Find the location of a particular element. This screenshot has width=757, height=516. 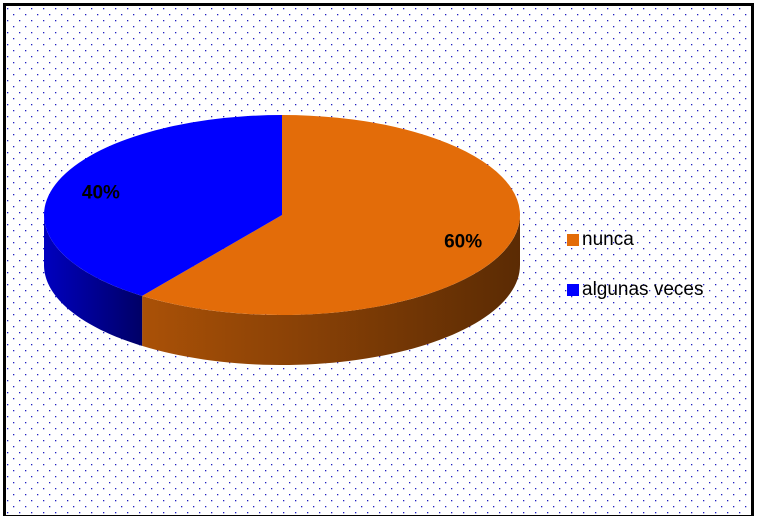

legend: nunca algunas veces is located at coordinates (635, 264).